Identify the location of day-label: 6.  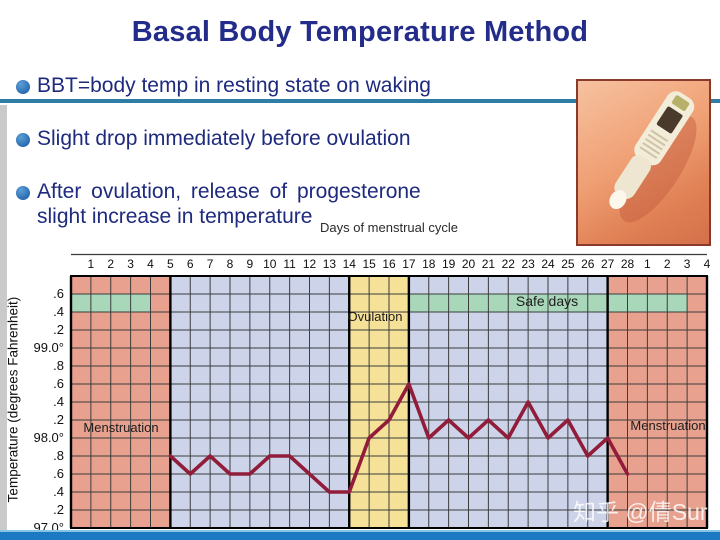
(190, 264).